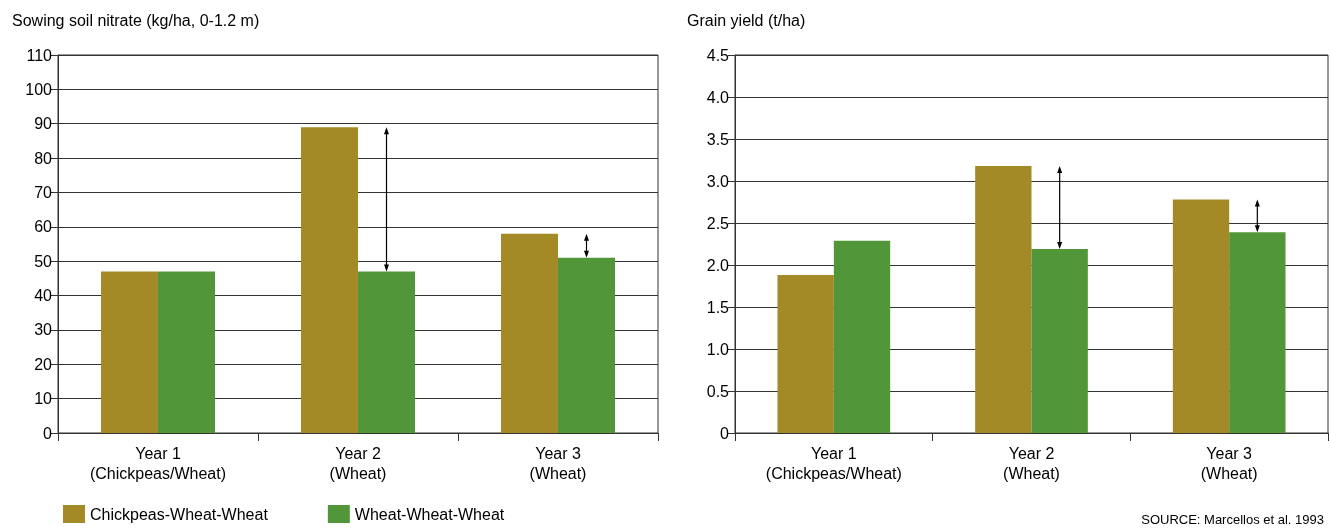 The width and height of the screenshot is (1330, 530). What do you see at coordinates (718, 391) in the screenshot?
I see `y-tick-label: 0.5` at bounding box center [718, 391].